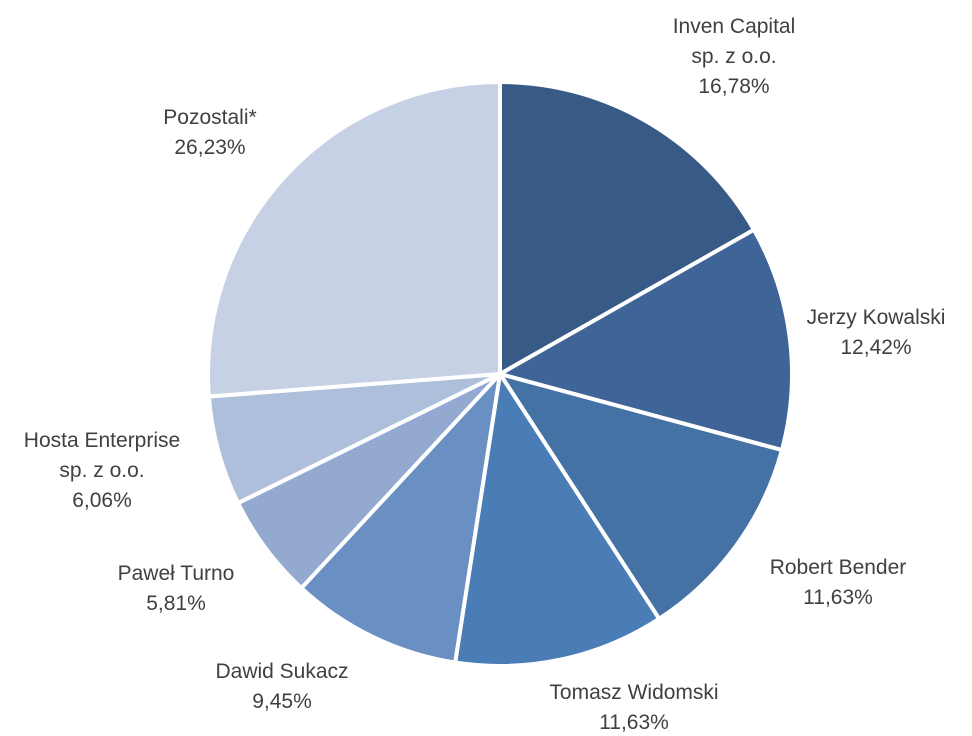 Image resolution: width=972 pixels, height=736 pixels. Describe the element at coordinates (633, 707) in the screenshot. I see `slice-label-4: Tomasz Widomski 11,63%` at that location.